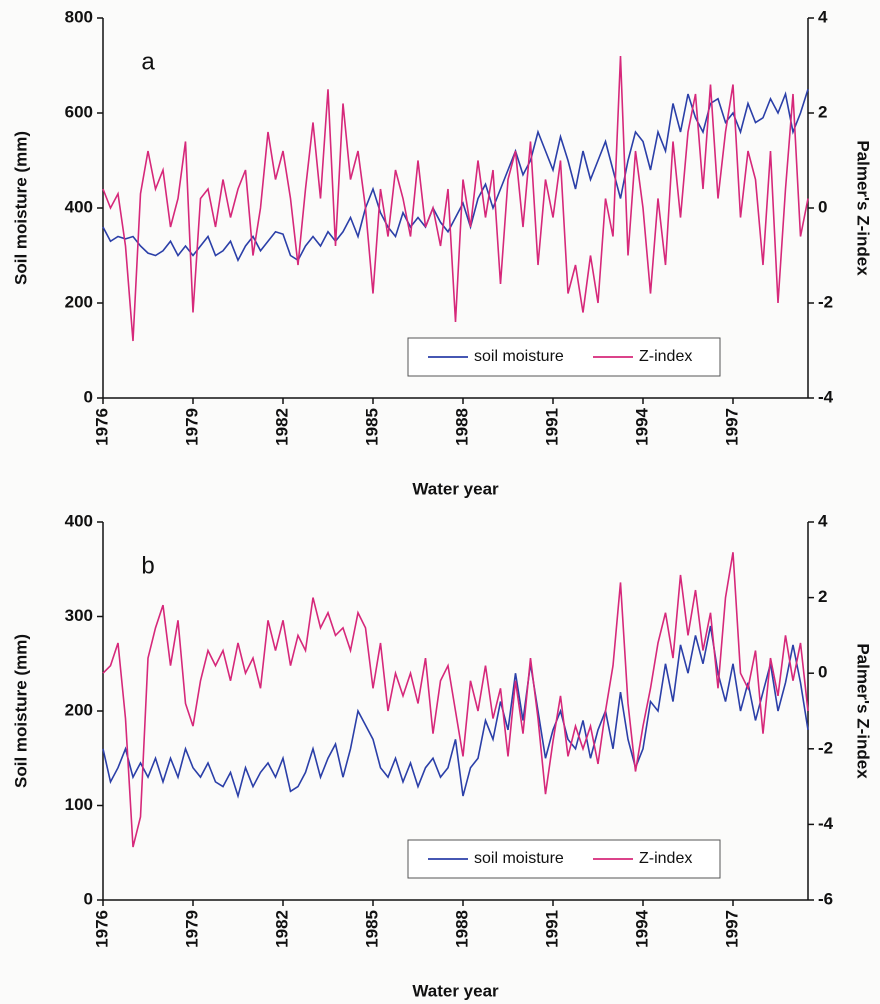 The image size is (880, 1004). I want to click on y-tick-label: 300, so click(79, 615).